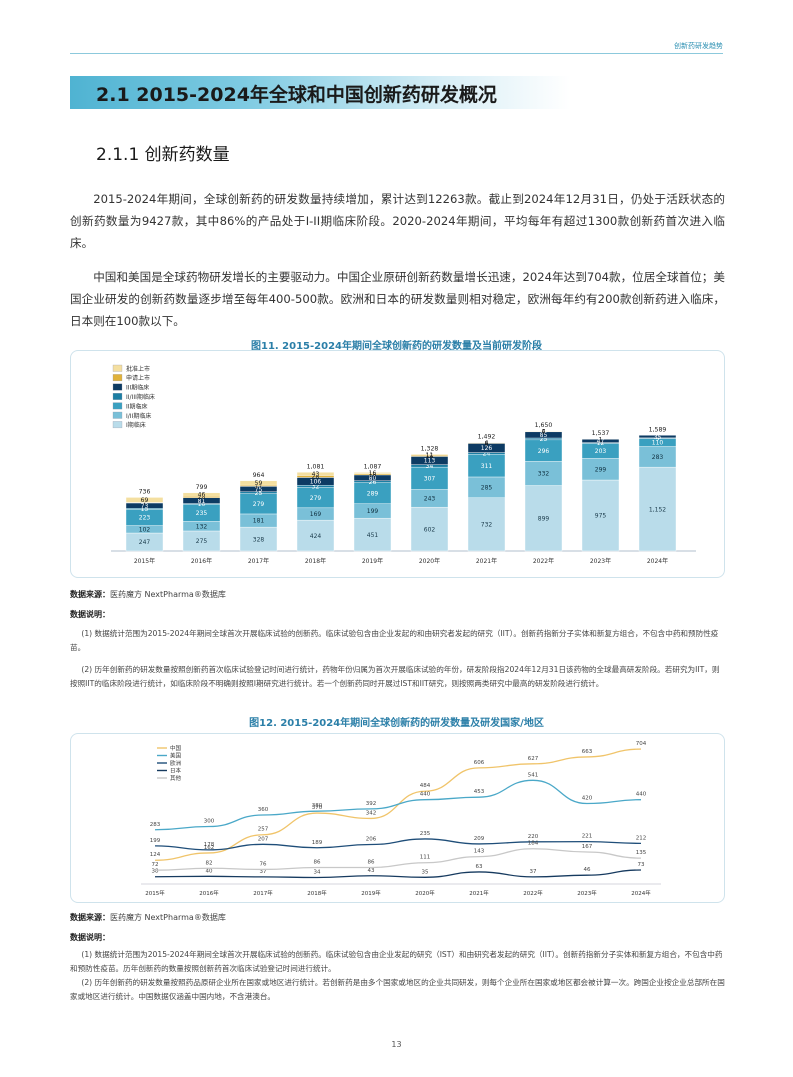 The width and height of the screenshot is (793, 1077). I want to click on data-label: 360, so click(263, 810).